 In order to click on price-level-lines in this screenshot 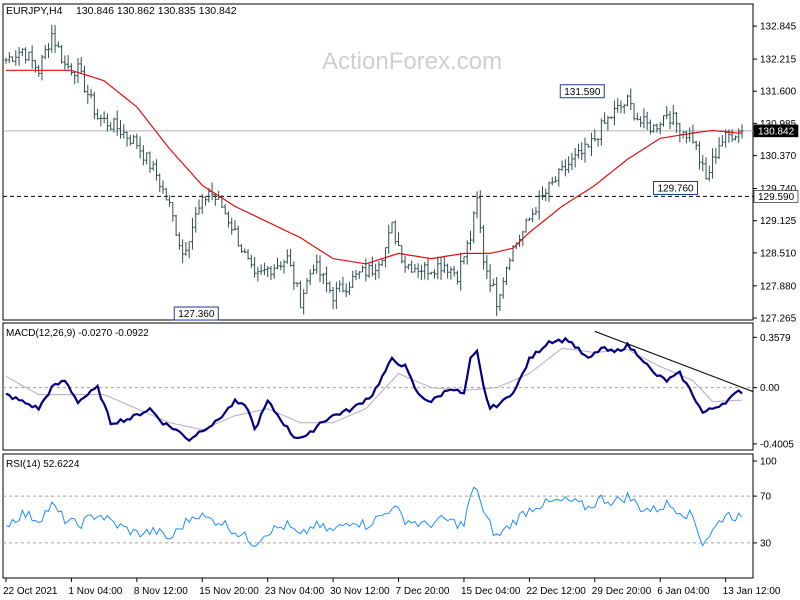, I will do `click(378, 163)`.